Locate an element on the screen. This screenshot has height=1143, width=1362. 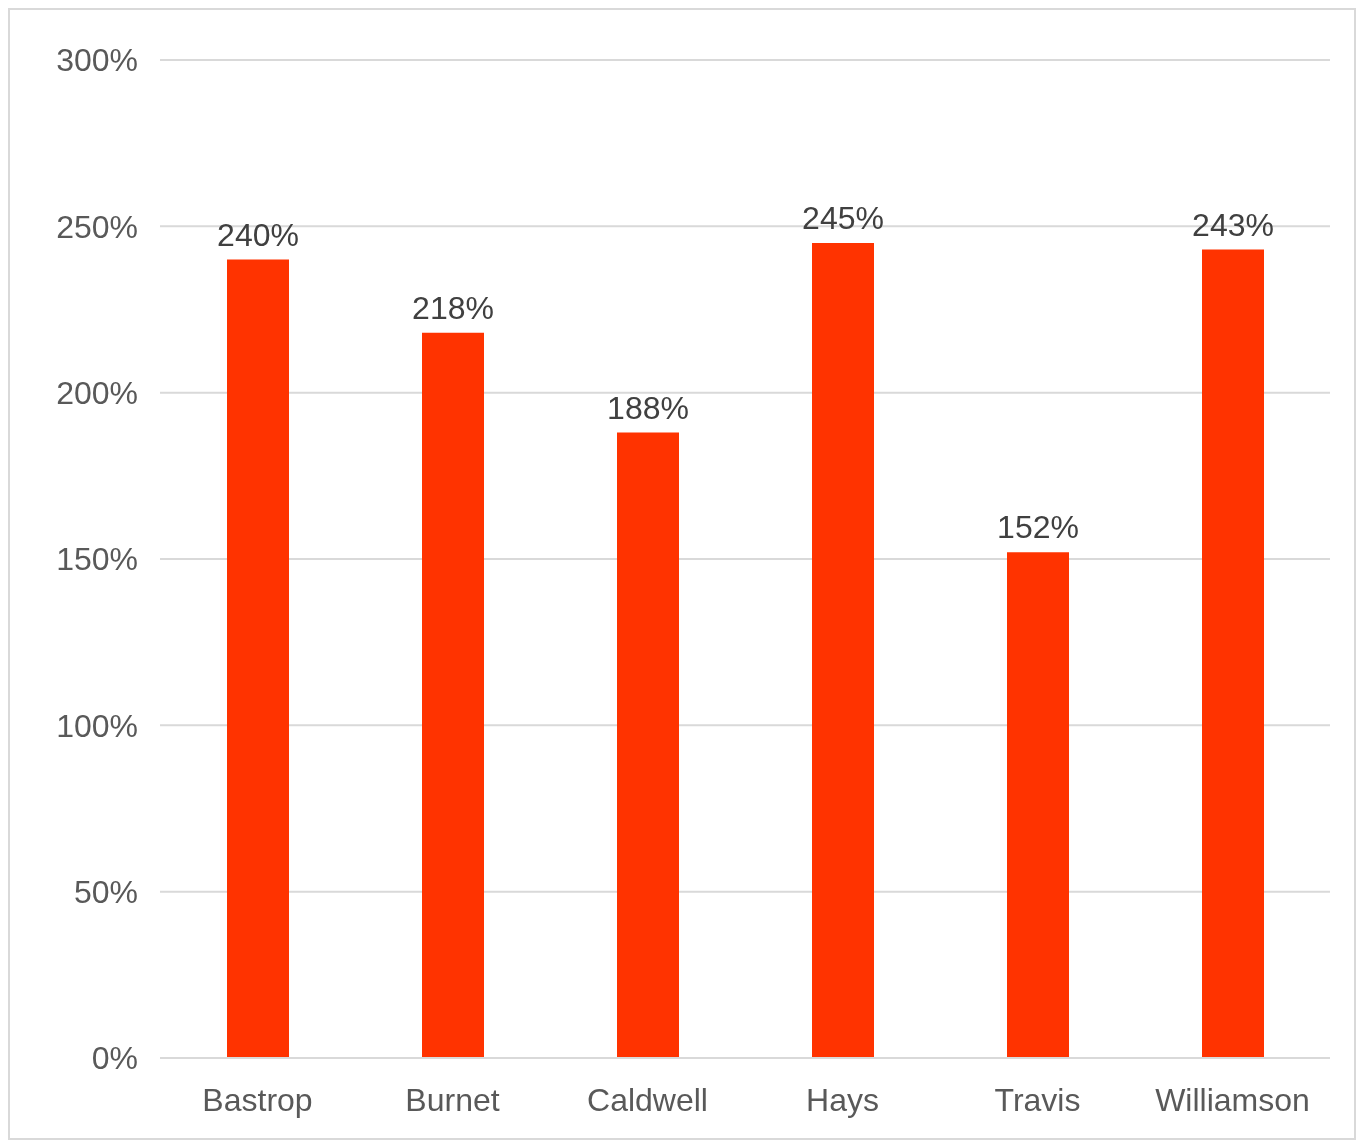
y-tick-label: 0% is located at coordinates (114, 1058).